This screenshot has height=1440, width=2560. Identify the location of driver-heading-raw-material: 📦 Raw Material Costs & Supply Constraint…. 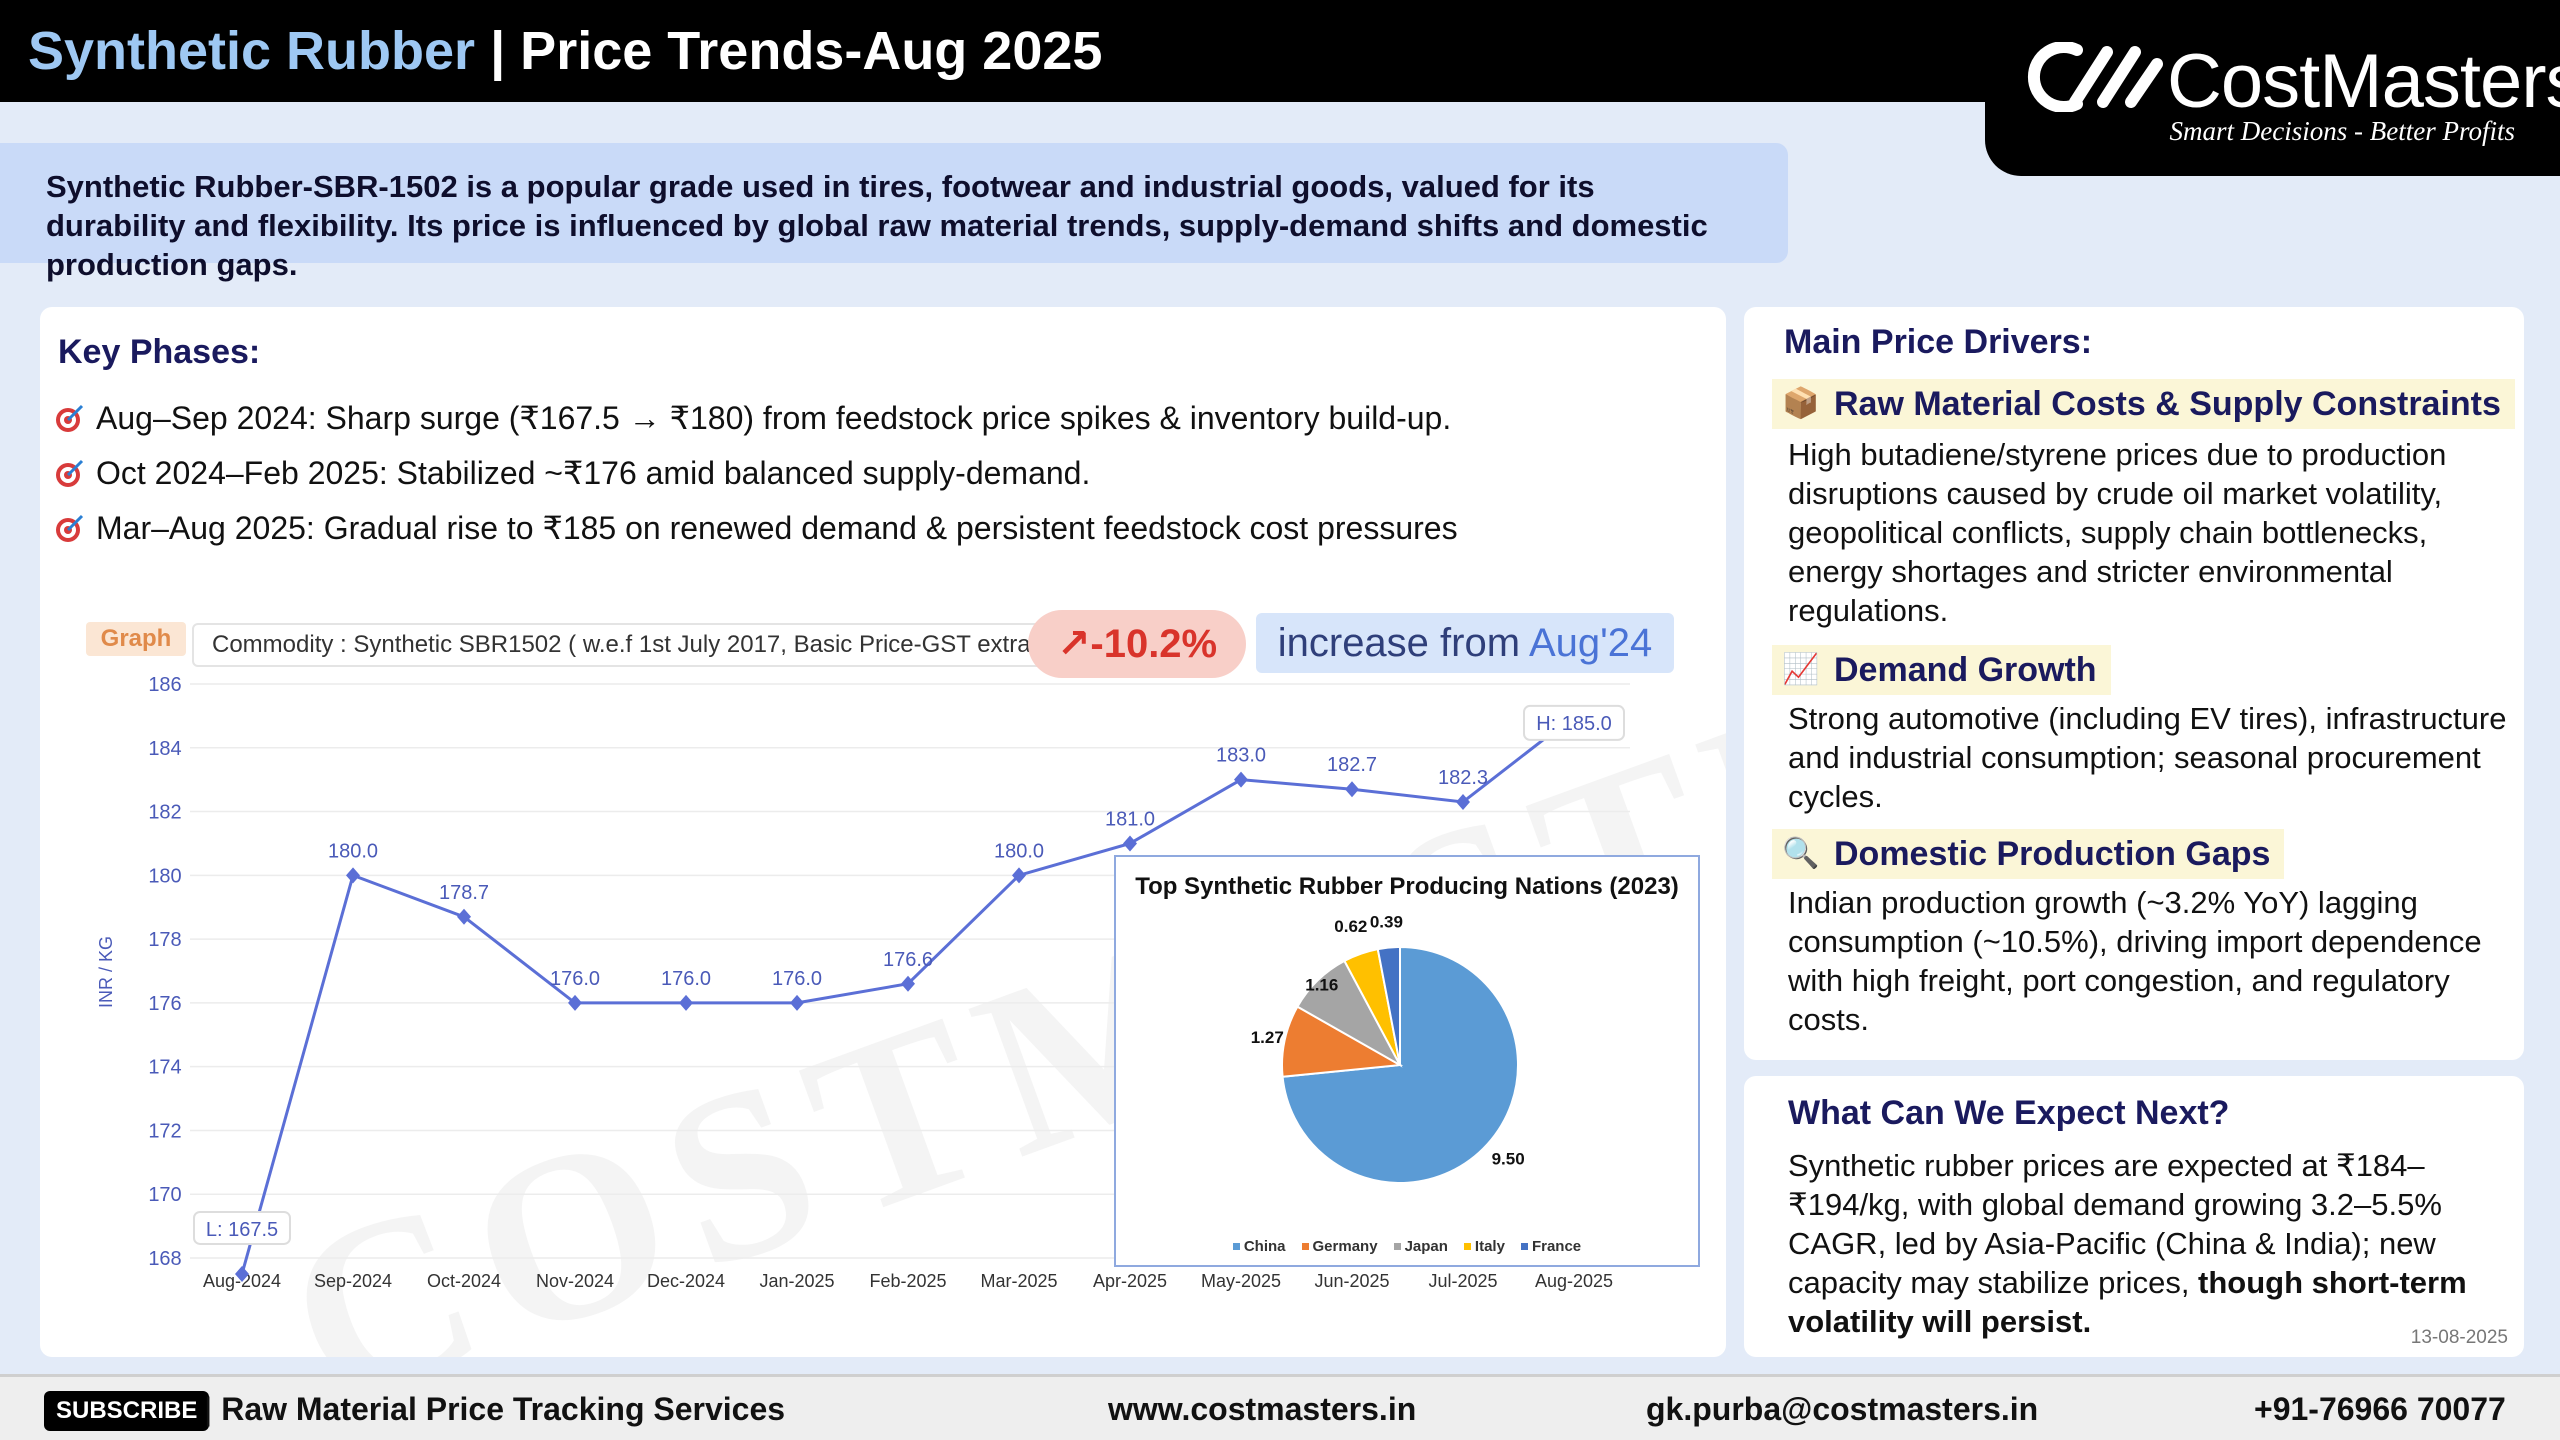
(2143, 404).